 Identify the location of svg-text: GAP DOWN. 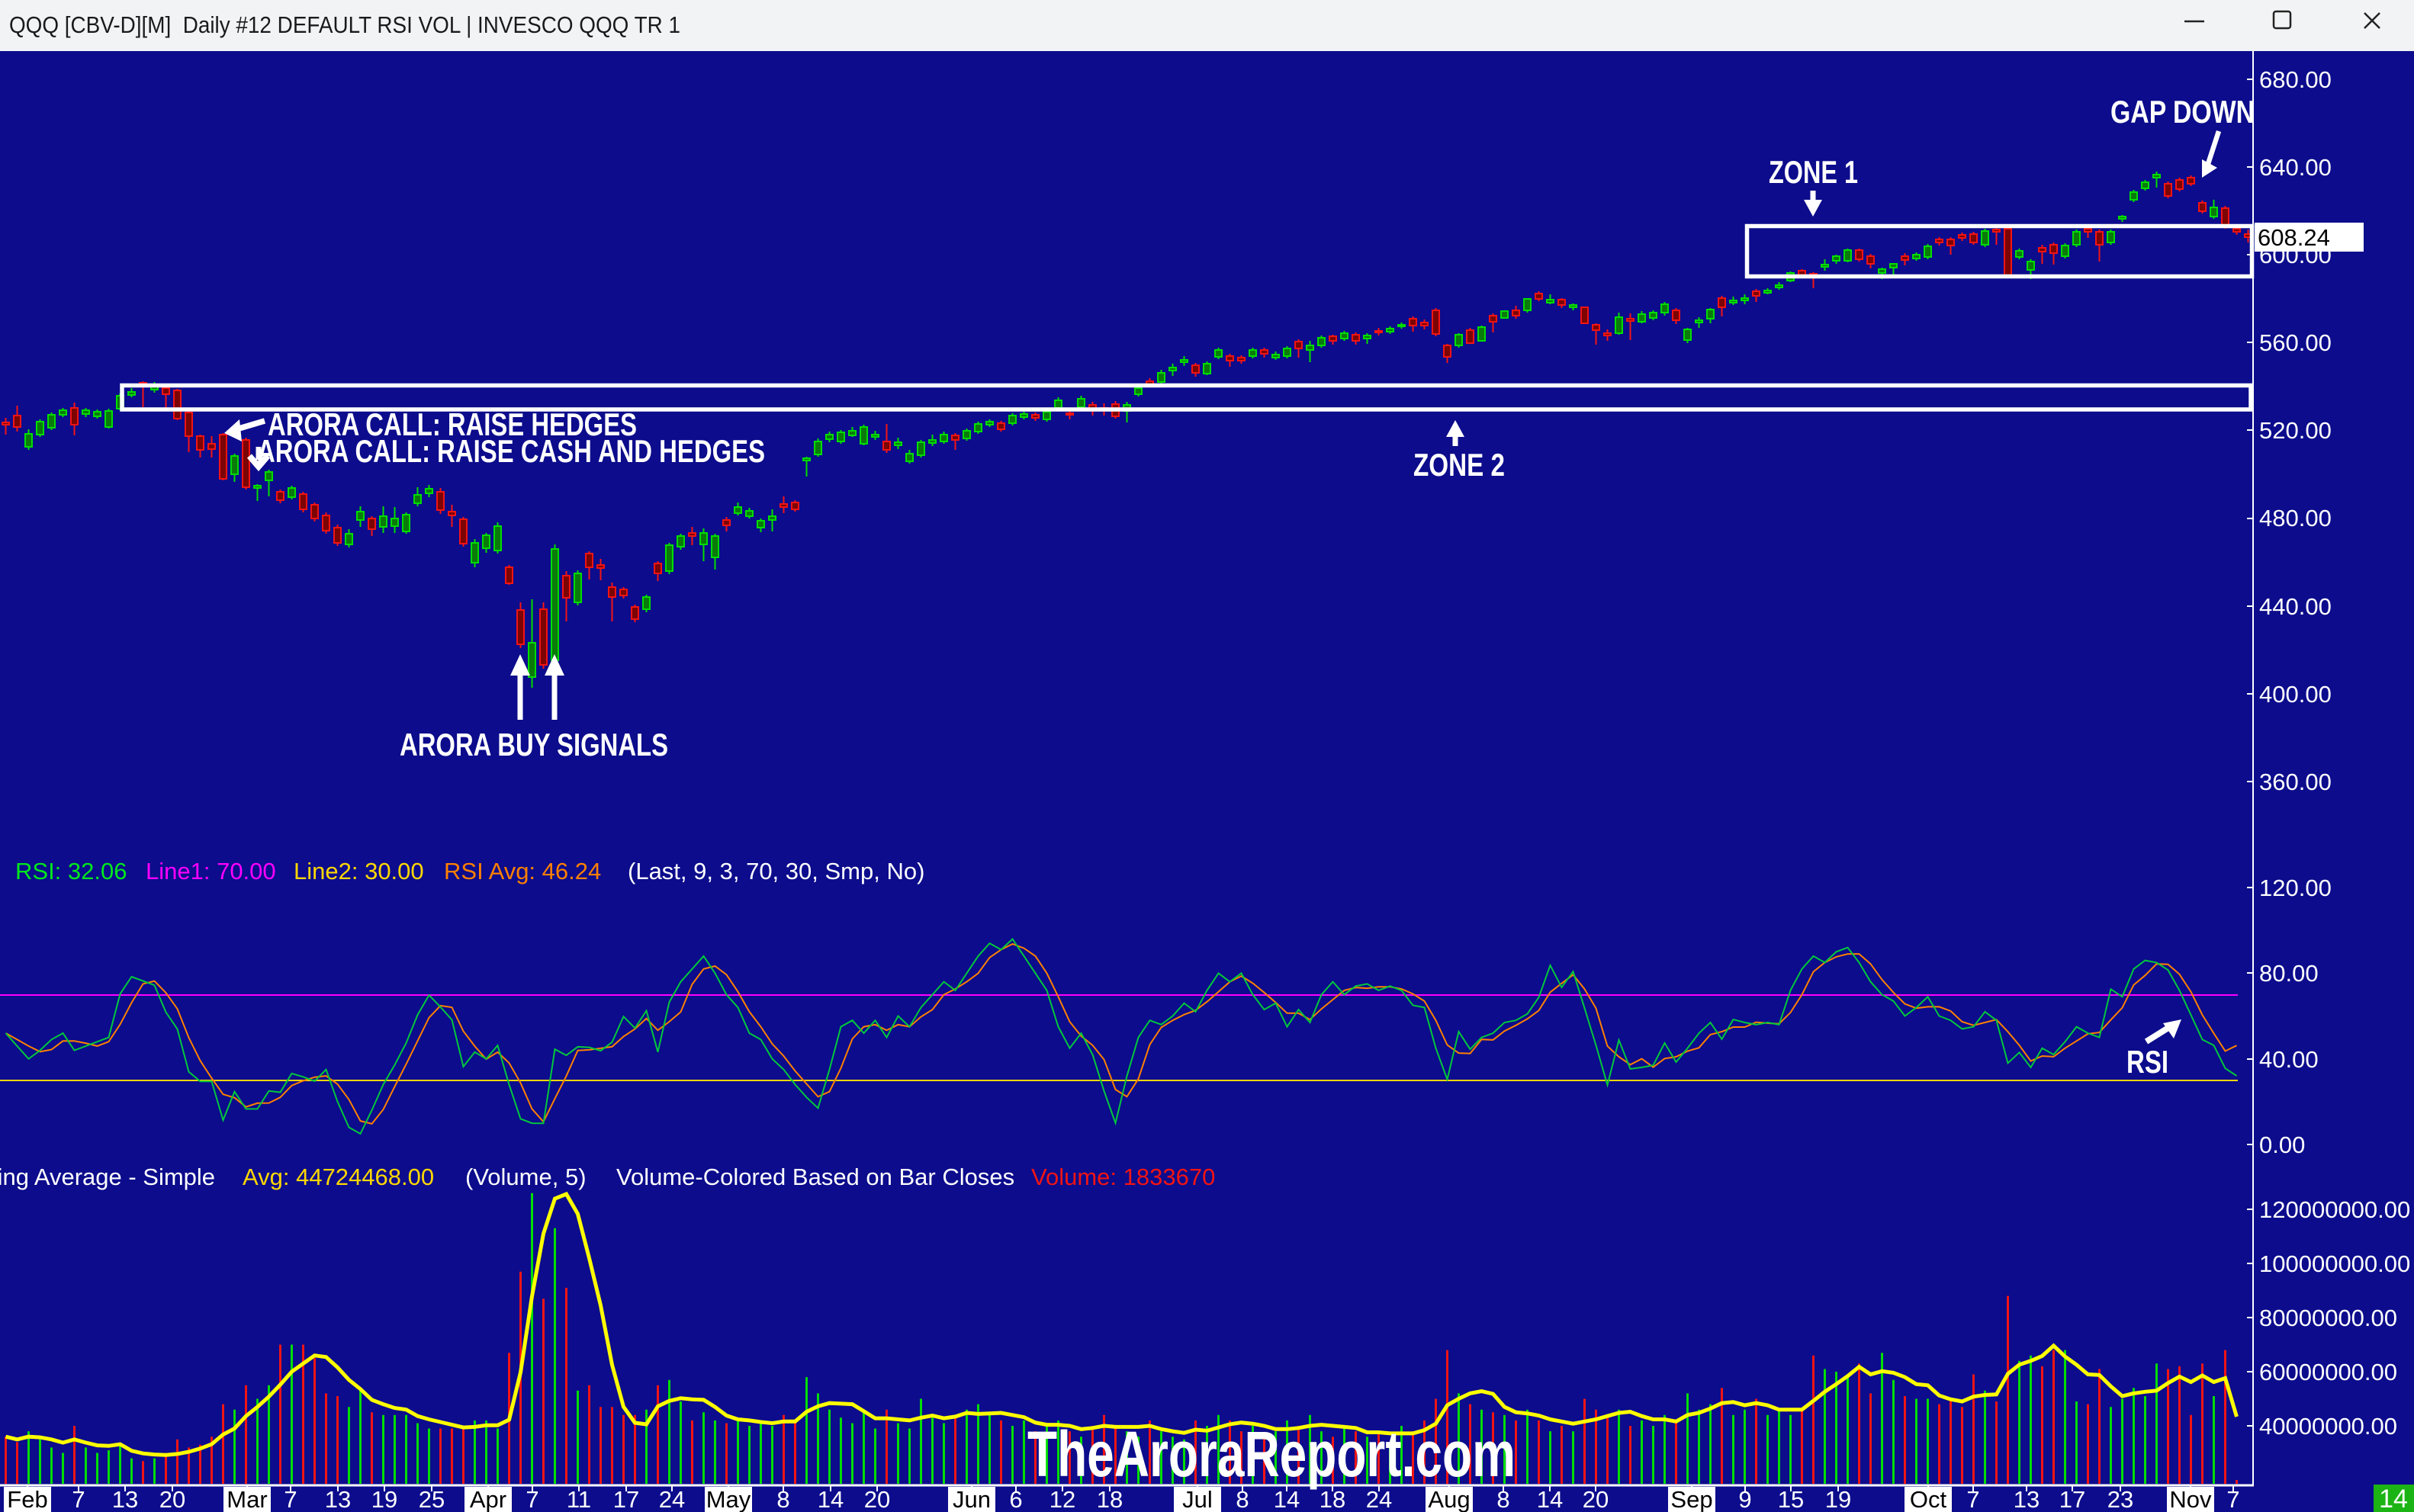
(2182, 112).